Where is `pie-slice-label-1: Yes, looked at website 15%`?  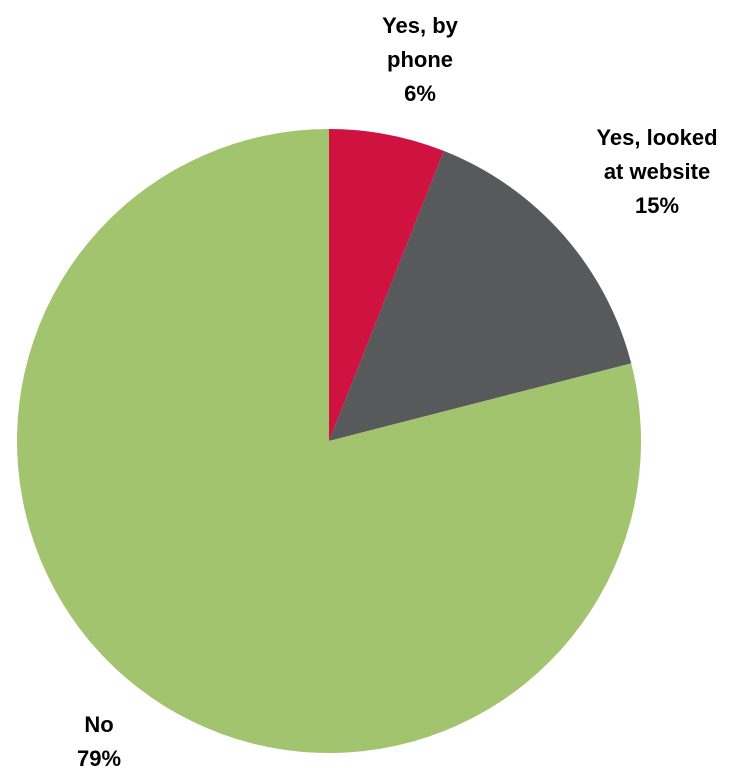 pie-slice-label-1: Yes, looked at website 15% is located at coordinates (656, 171).